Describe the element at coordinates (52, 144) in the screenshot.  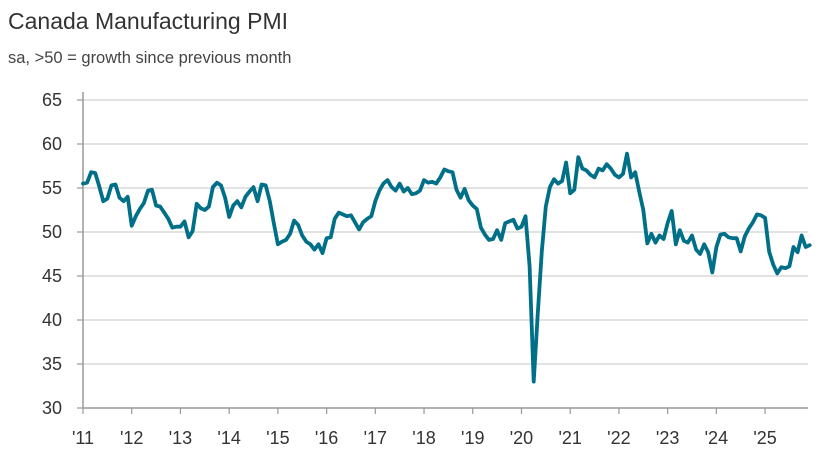
I see `y-tick-label: 60` at that location.